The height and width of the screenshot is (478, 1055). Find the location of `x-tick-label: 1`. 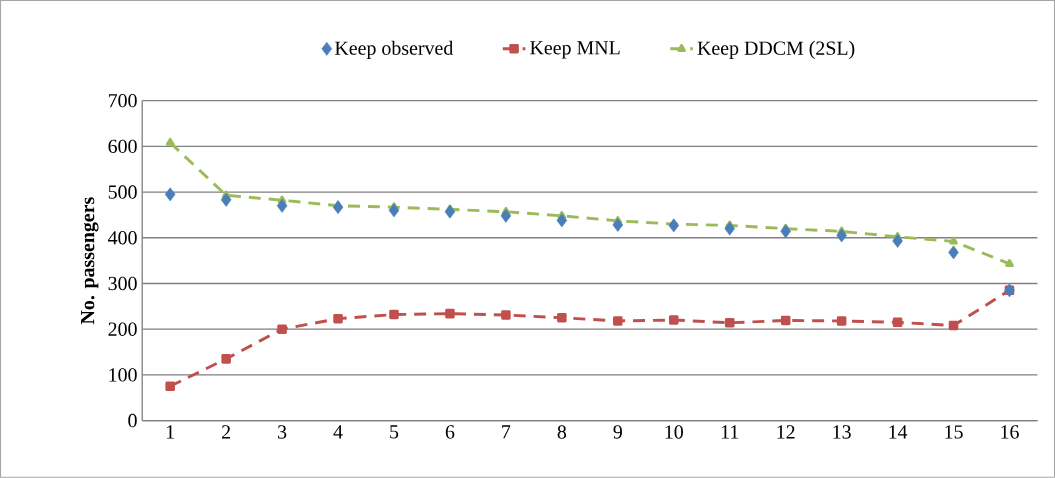

x-tick-label: 1 is located at coordinates (170, 432).